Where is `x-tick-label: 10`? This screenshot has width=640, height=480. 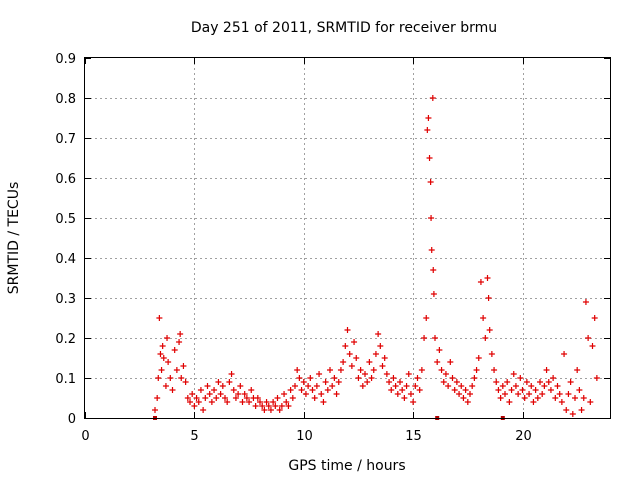
x-tick-label: 10 is located at coordinates (304, 436).